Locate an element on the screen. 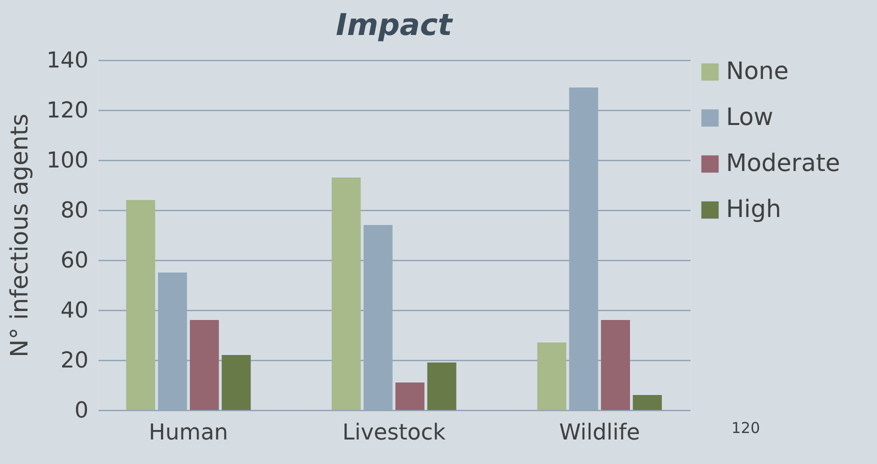  text: 120 is located at coordinates (745, 428).